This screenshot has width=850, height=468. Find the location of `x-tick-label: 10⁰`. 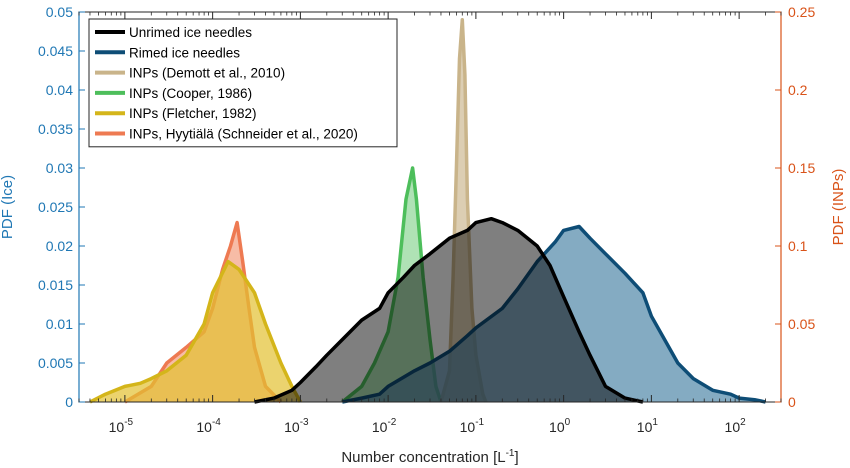

x-tick-label: 10⁰ is located at coordinates (560, 426).